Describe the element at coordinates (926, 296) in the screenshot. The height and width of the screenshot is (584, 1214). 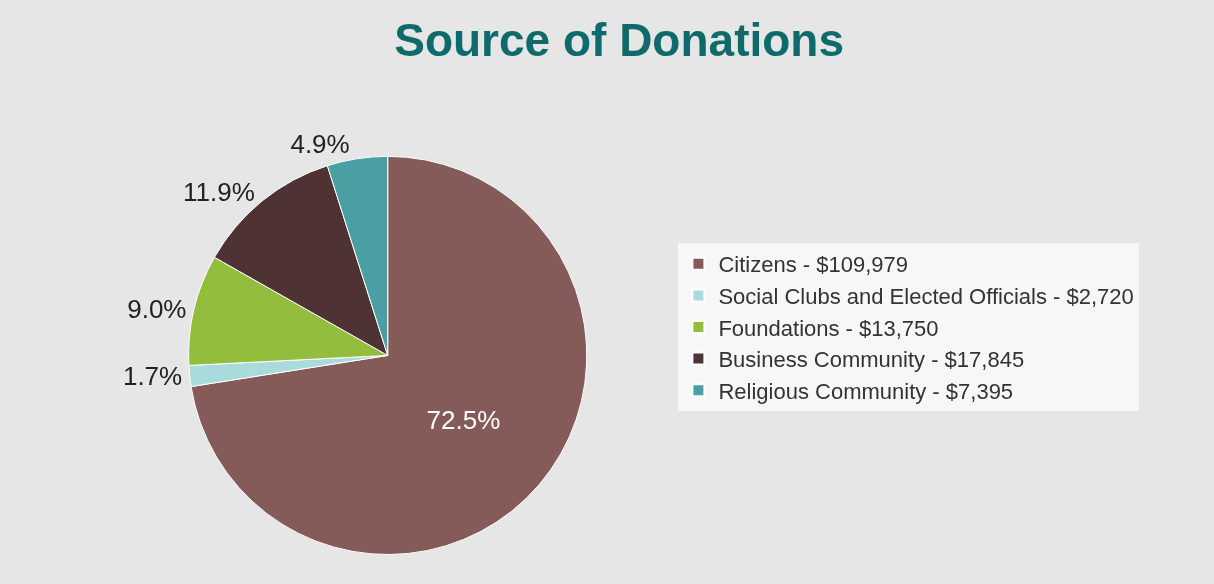
I see `legend-label: Social Clubs and Elected Officials - $2,720` at that location.